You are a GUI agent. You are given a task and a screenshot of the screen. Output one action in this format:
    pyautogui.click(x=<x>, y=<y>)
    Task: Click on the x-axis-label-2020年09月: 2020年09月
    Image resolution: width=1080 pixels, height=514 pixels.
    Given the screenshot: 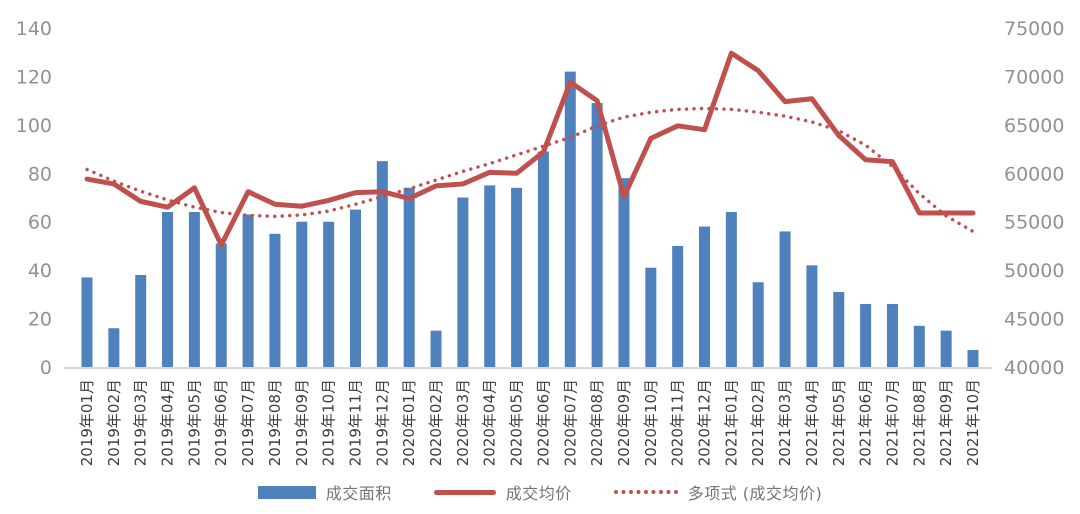 What is the action you would take?
    pyautogui.click(x=624, y=422)
    